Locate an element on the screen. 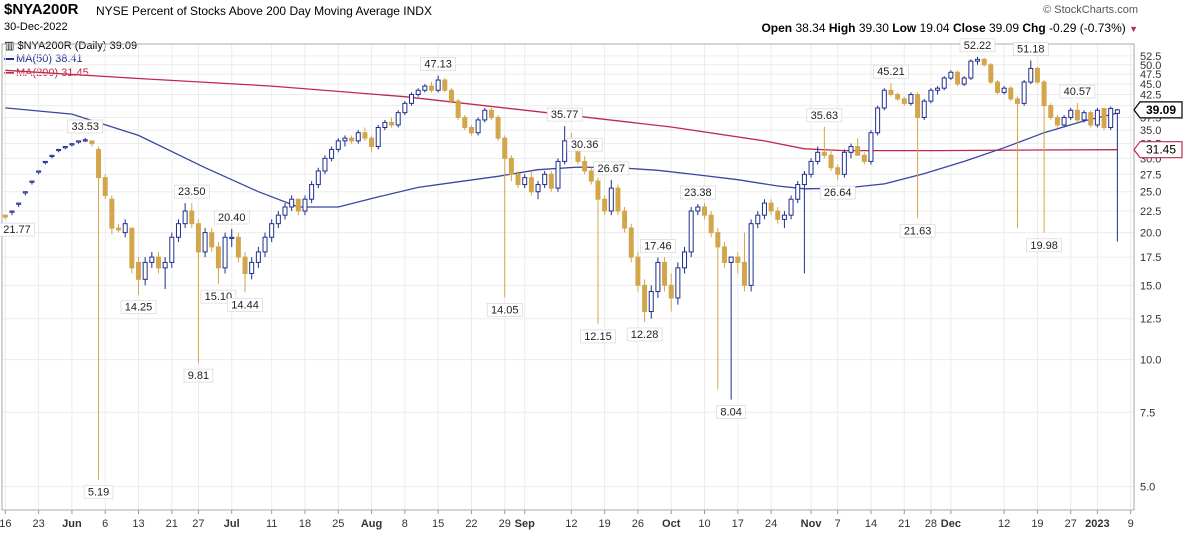 This screenshot has width=1186, height=538. annotation-label: 5.19 is located at coordinates (98, 493).